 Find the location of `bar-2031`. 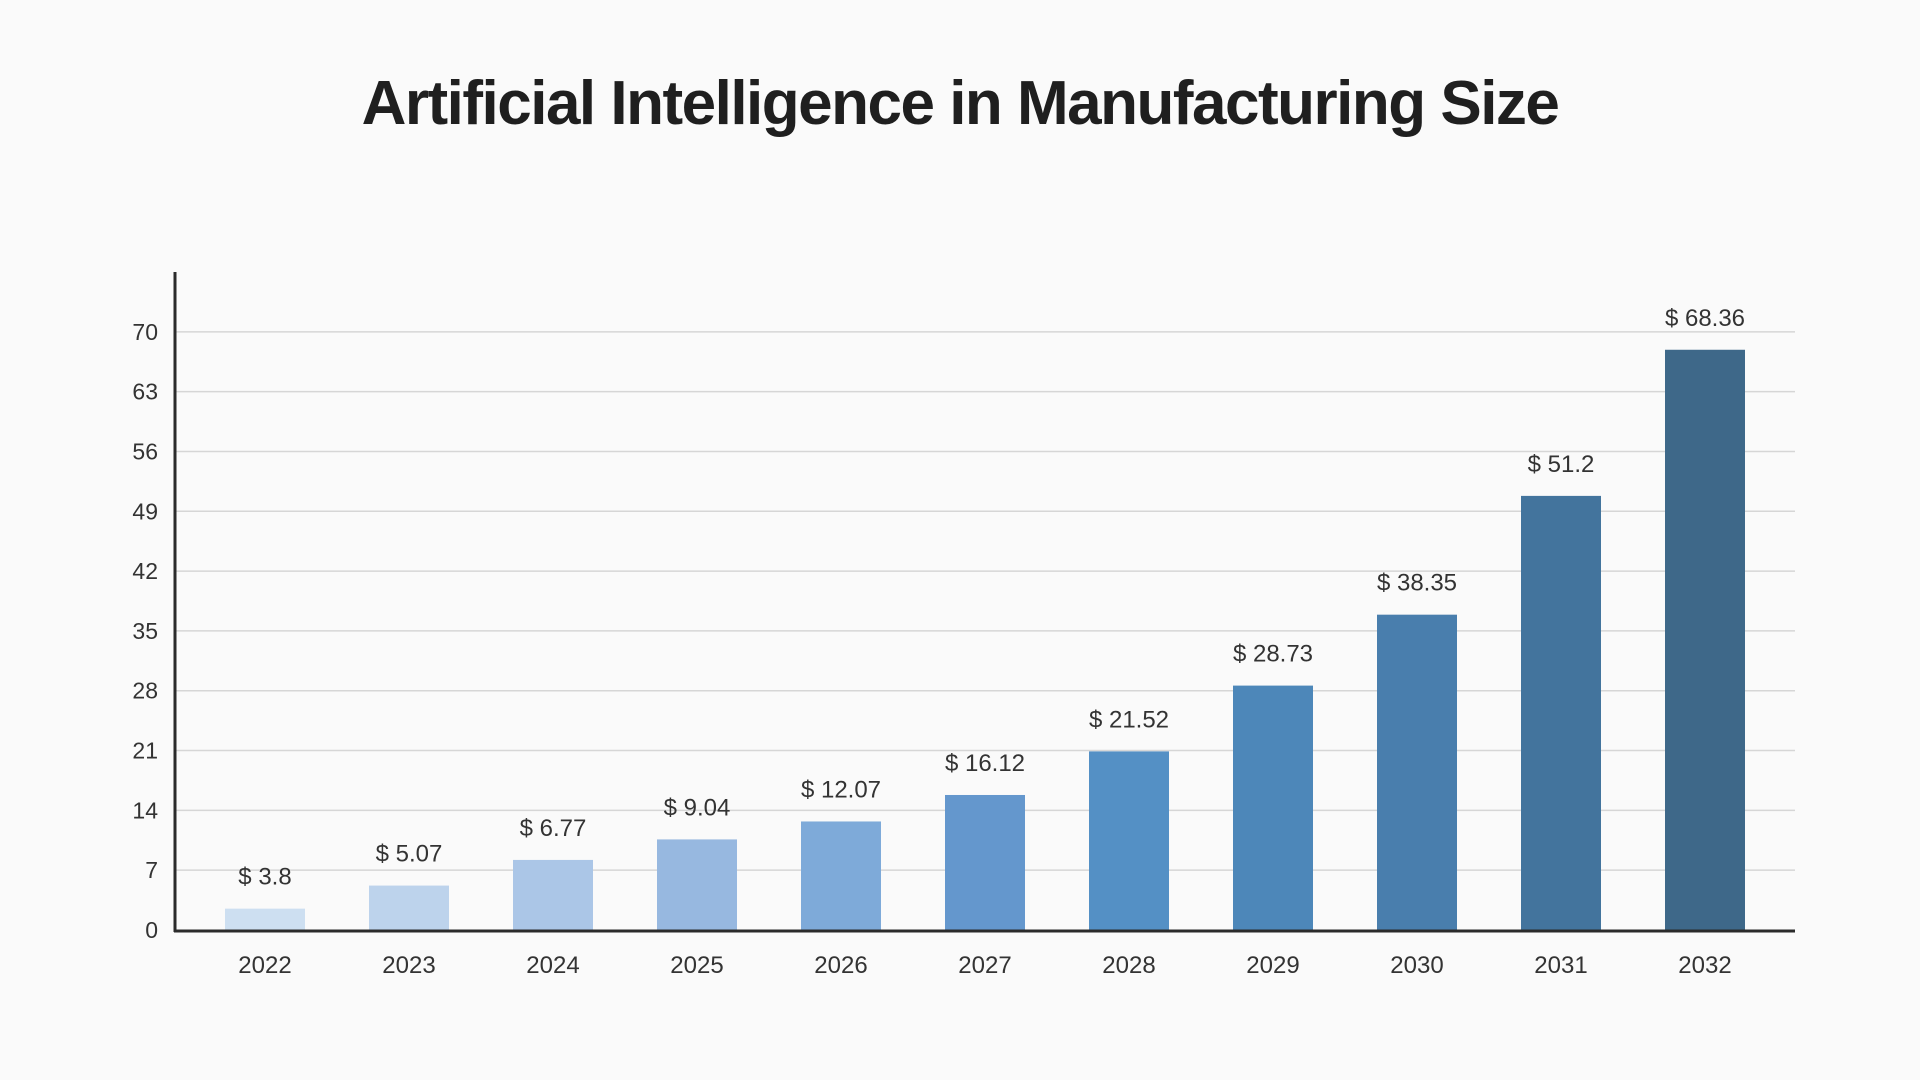

bar-2031 is located at coordinates (1561, 712).